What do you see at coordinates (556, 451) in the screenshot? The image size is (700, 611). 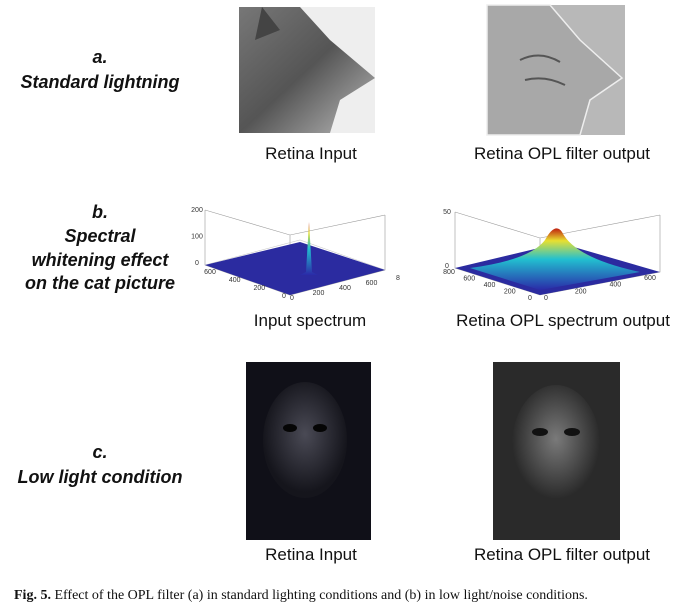 I see `face-filtered-image` at bounding box center [556, 451].